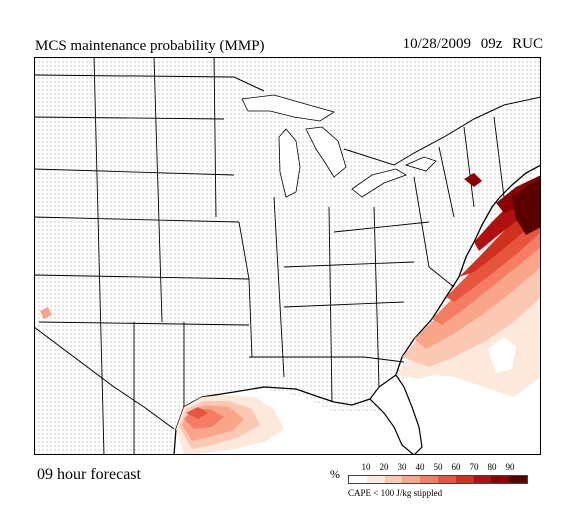 The image size is (575, 532). Describe the element at coordinates (468, 285) in the screenshot. I see `probability-shading-atlantic` at that location.